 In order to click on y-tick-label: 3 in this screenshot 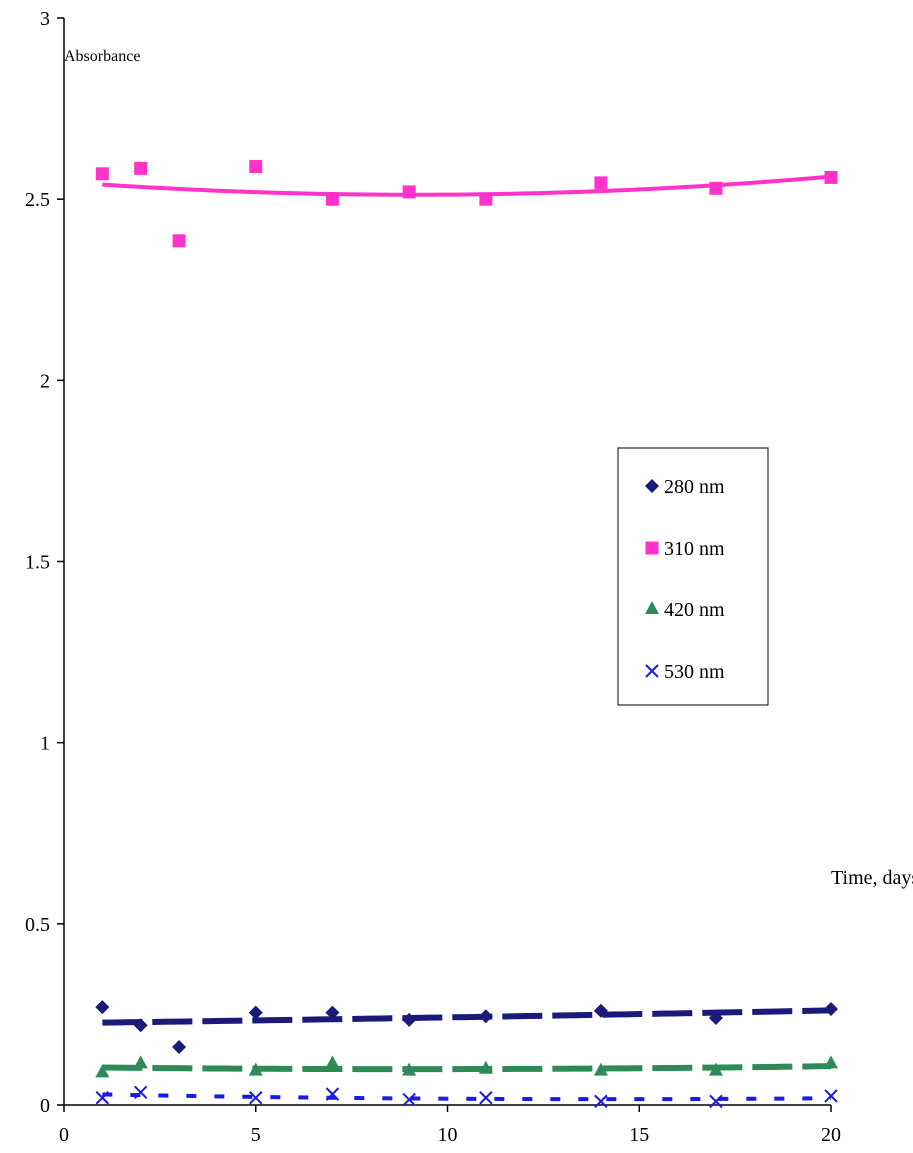, I will do `click(45, 19)`.